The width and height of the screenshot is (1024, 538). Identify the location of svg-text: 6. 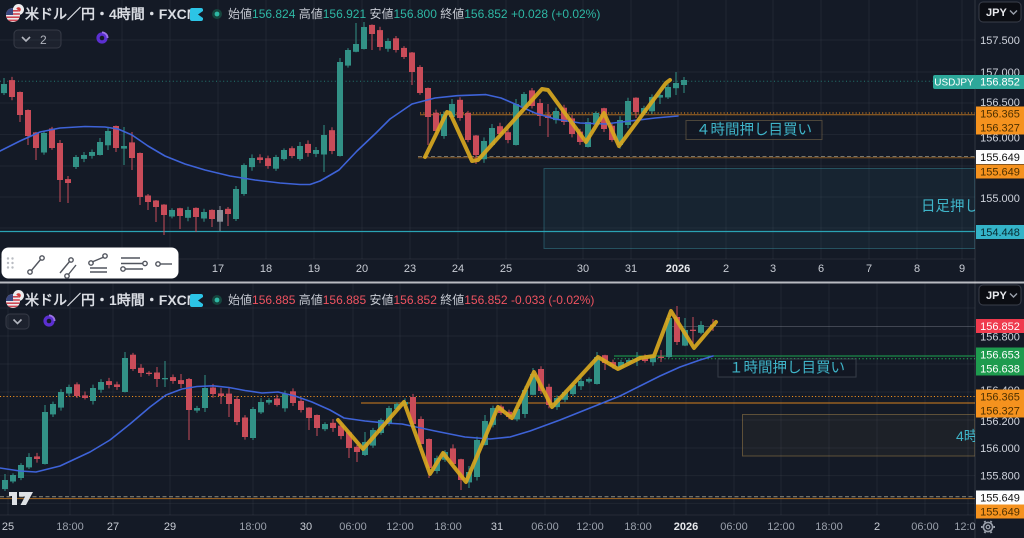
(821, 269).